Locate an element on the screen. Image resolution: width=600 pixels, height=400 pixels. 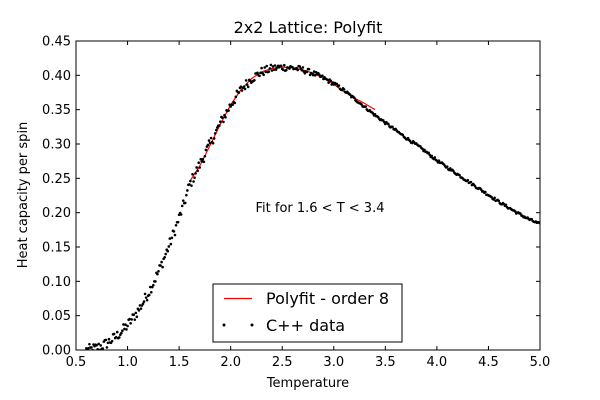
legend-frame is located at coordinates (307, 313).